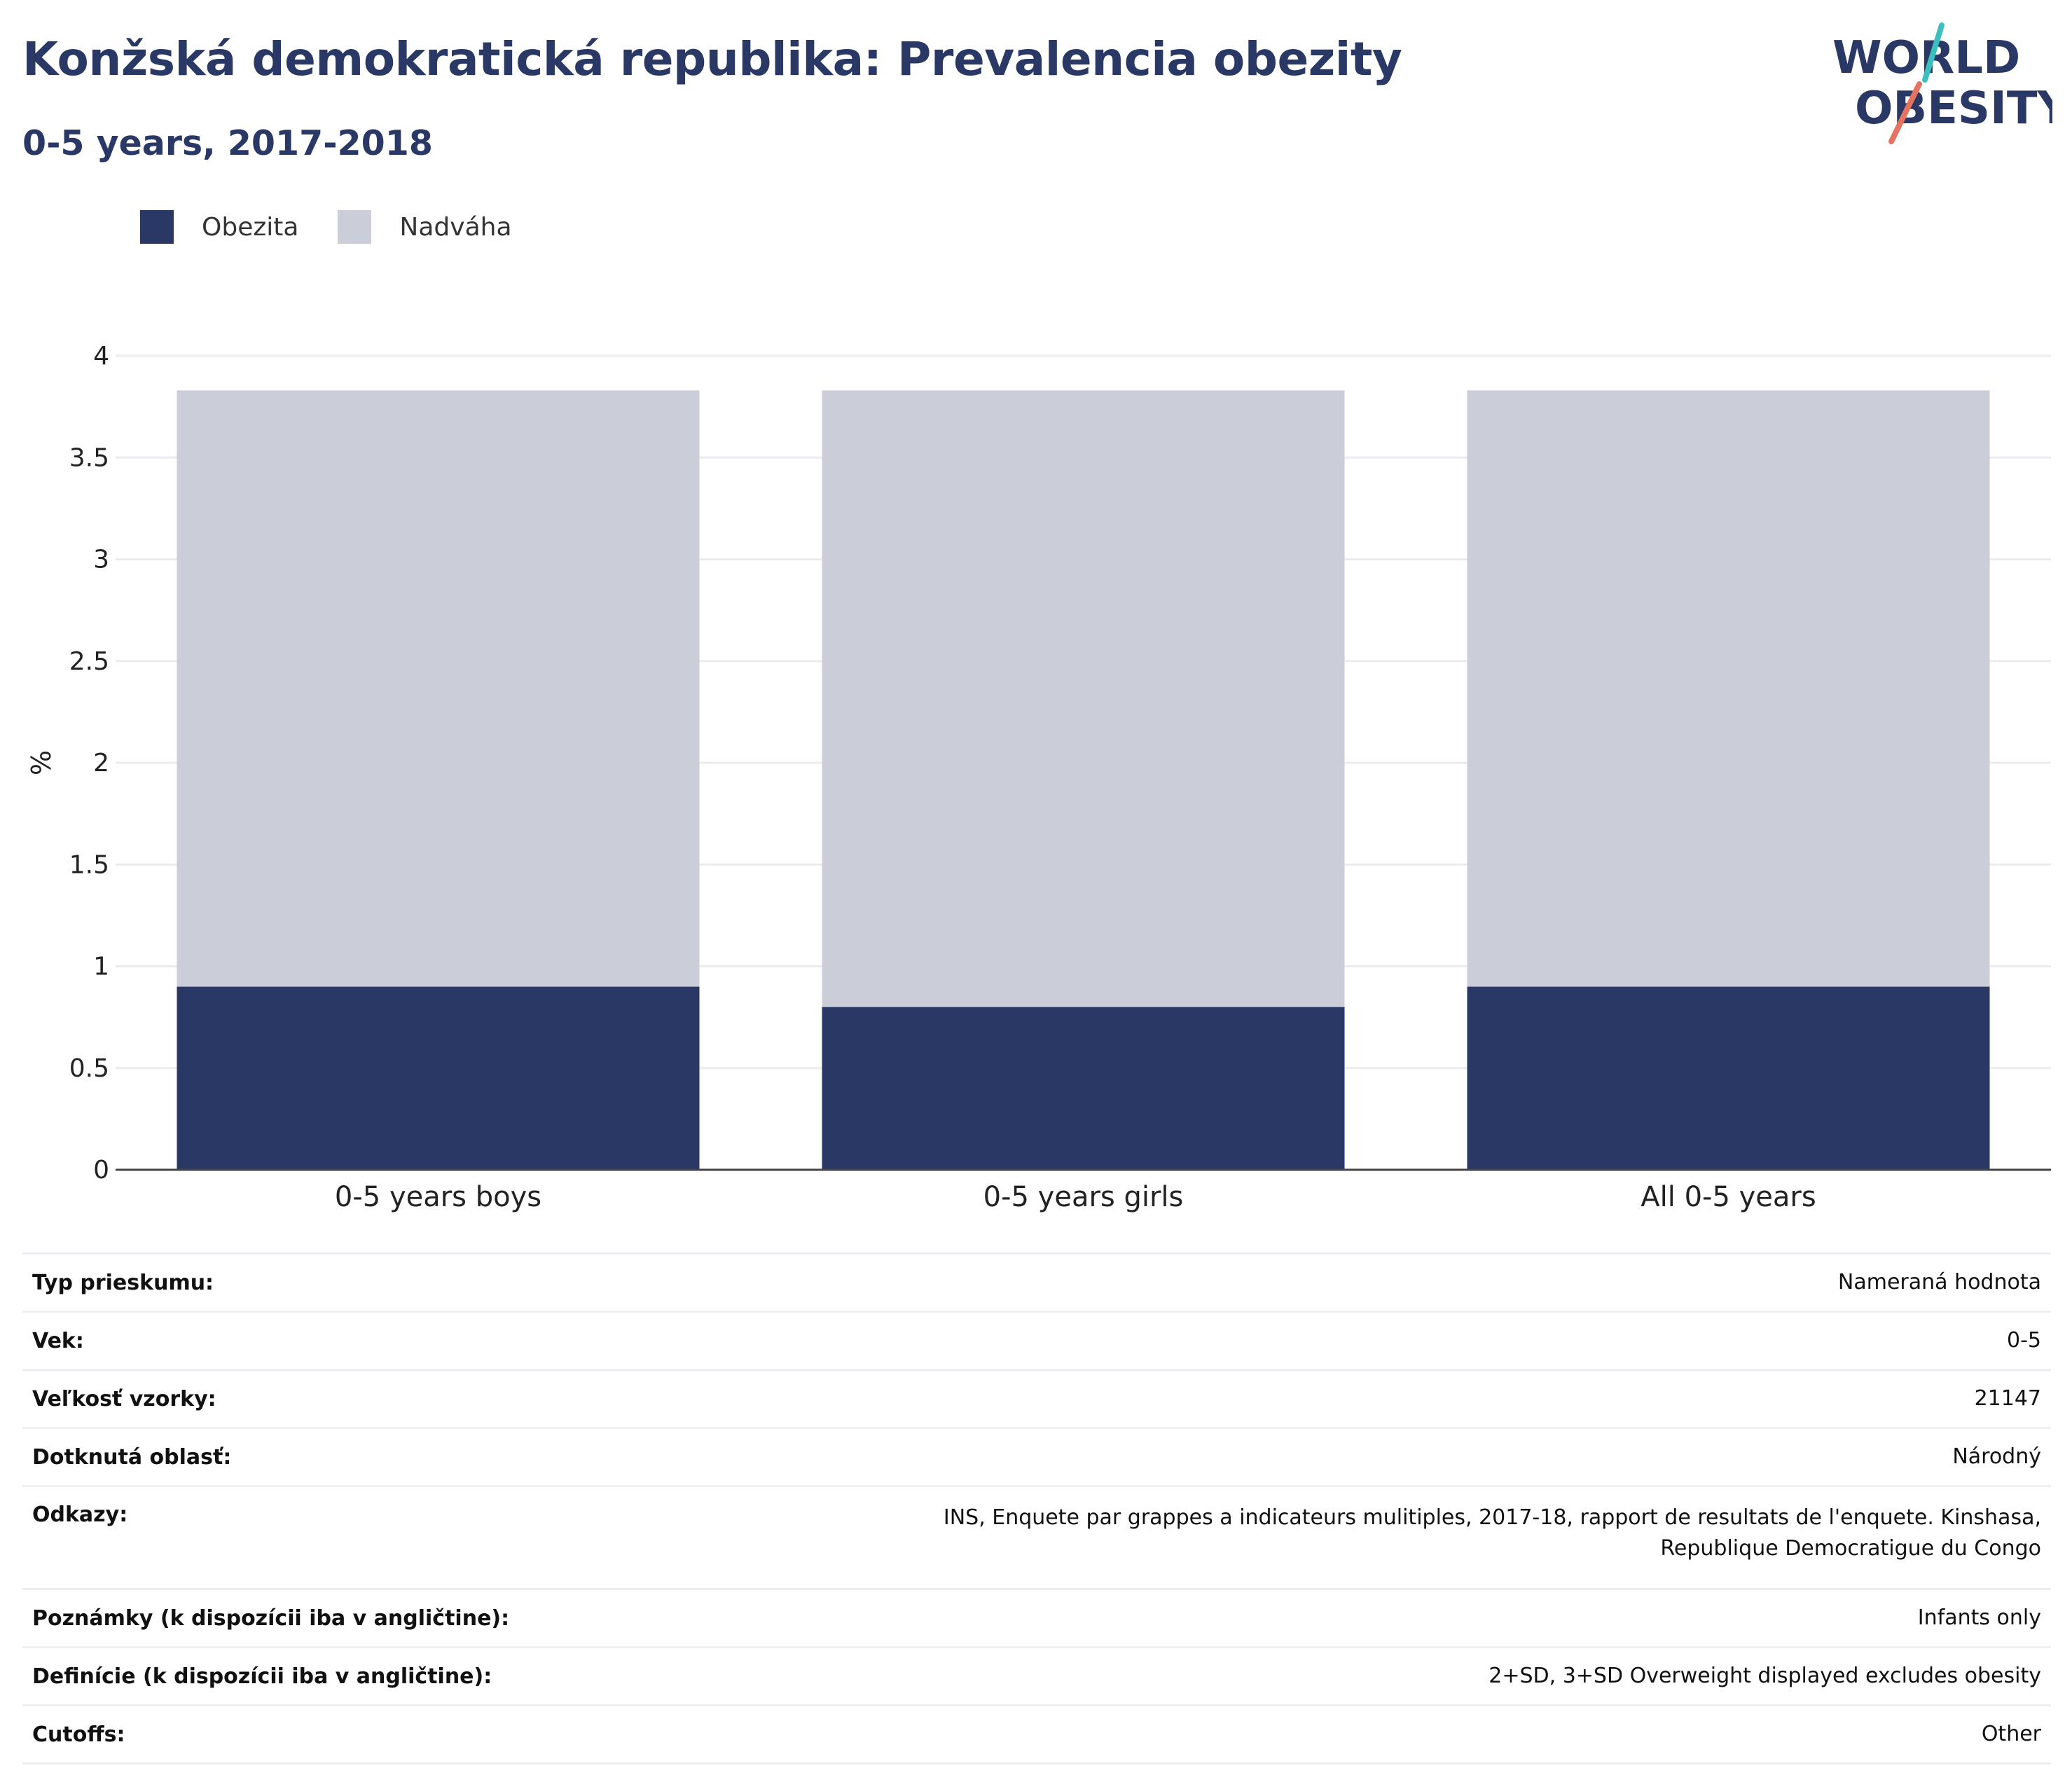  I want to click on details-label: Veľkosť vzorky:, so click(428, 1398).